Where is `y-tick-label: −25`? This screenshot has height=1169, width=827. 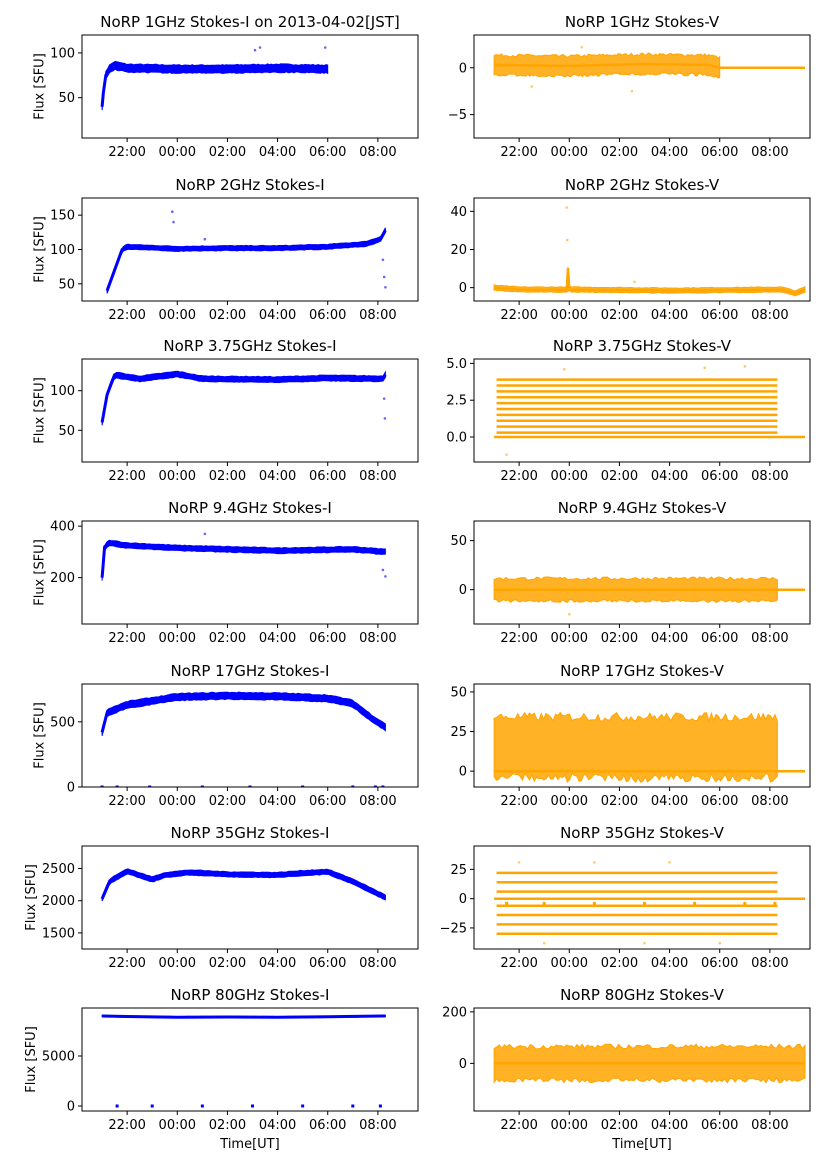
y-tick-label: −25 is located at coordinates (453, 928).